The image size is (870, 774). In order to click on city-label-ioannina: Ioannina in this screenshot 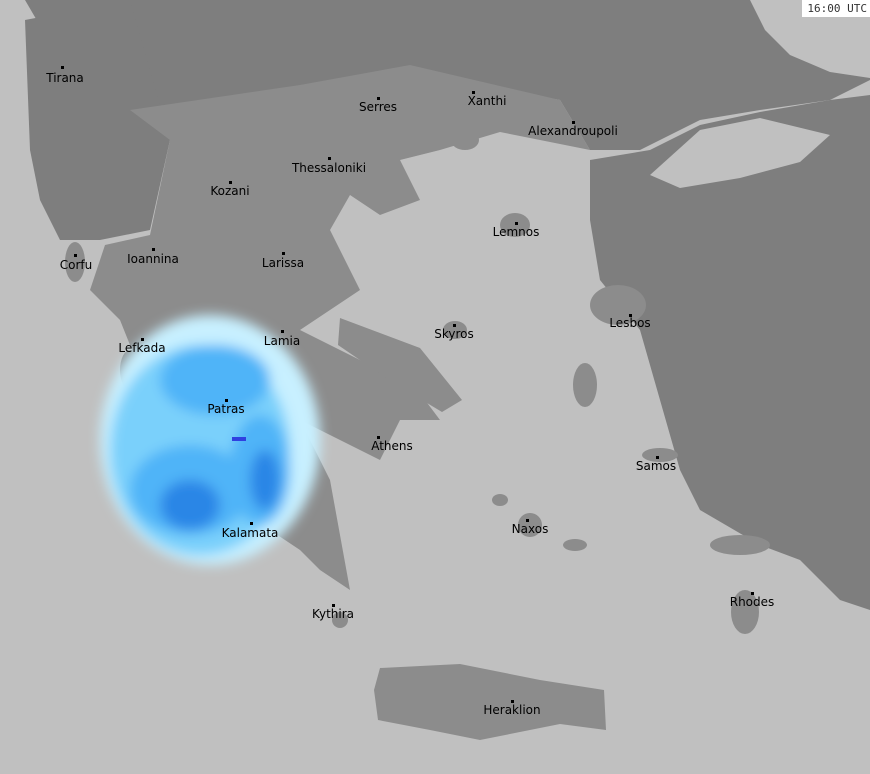, I will do `click(153, 259)`.